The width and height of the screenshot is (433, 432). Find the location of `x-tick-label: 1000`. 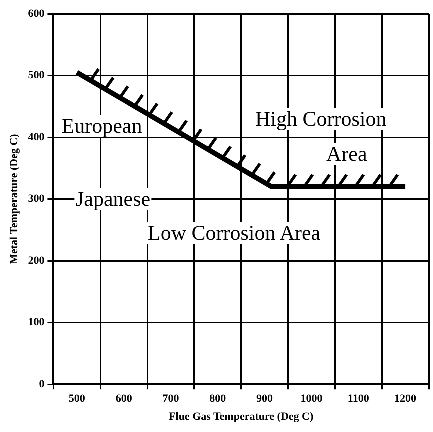

x-tick-label: 1000 is located at coordinates (312, 399).